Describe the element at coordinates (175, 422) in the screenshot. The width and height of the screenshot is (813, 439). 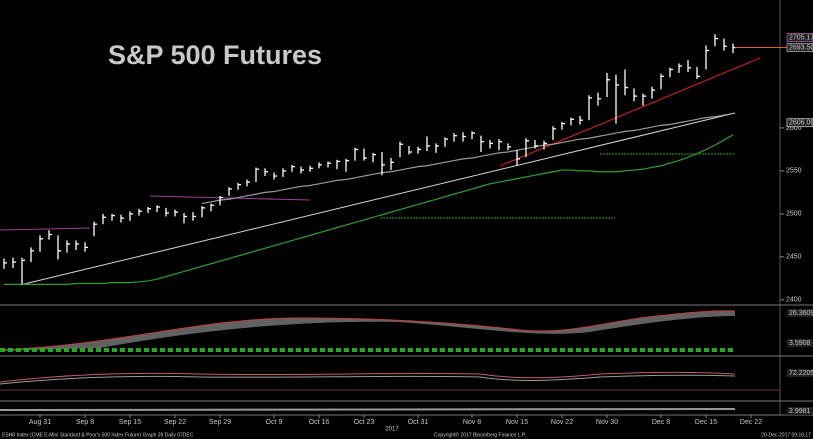
I see `x-tick-label: Sep 22` at that location.